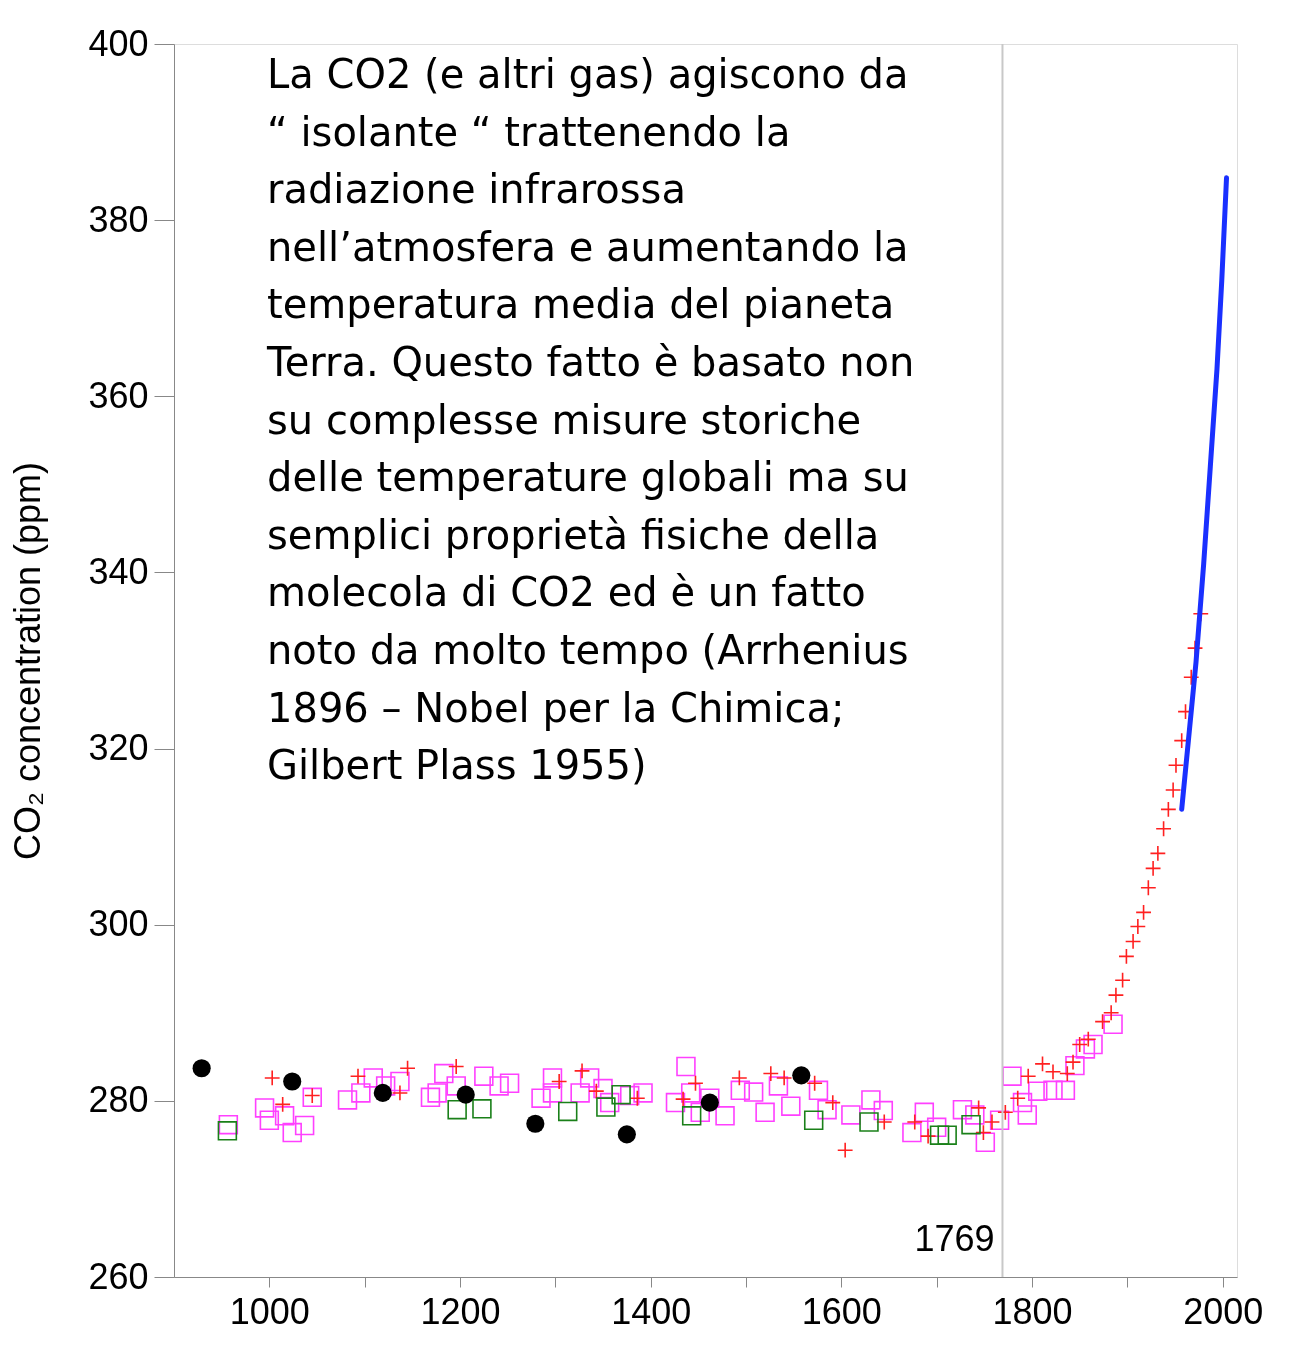 The image size is (1301, 1349). What do you see at coordinates (118, 571) in the screenshot?
I see `y-tick-label: 340` at bounding box center [118, 571].